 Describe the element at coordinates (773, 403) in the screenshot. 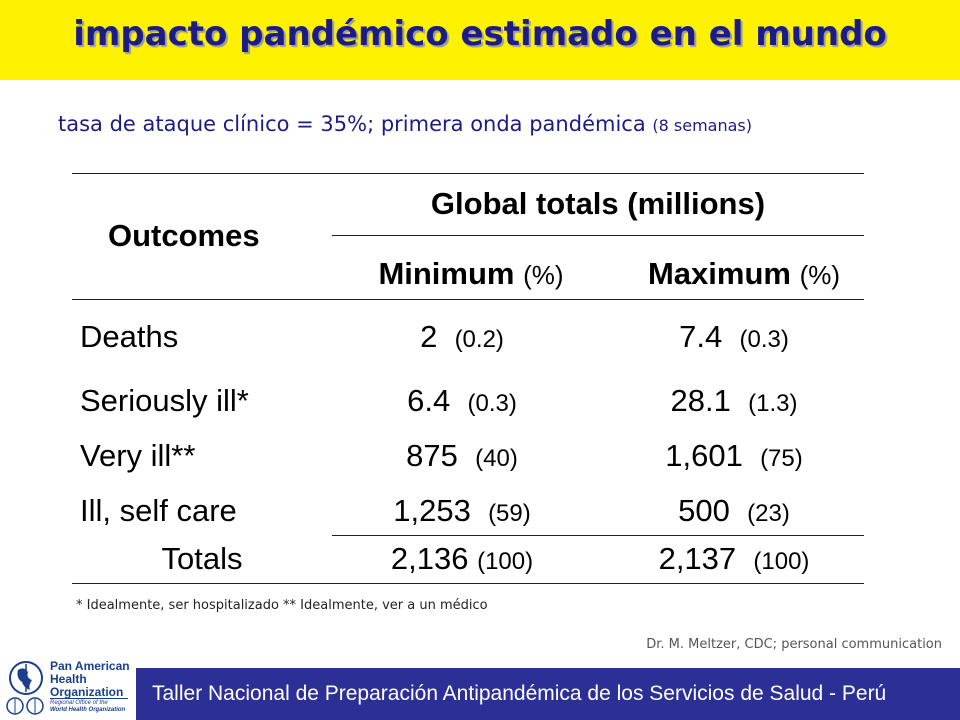

I see `row-seriously-ill-max-pct: (1.3)` at that location.